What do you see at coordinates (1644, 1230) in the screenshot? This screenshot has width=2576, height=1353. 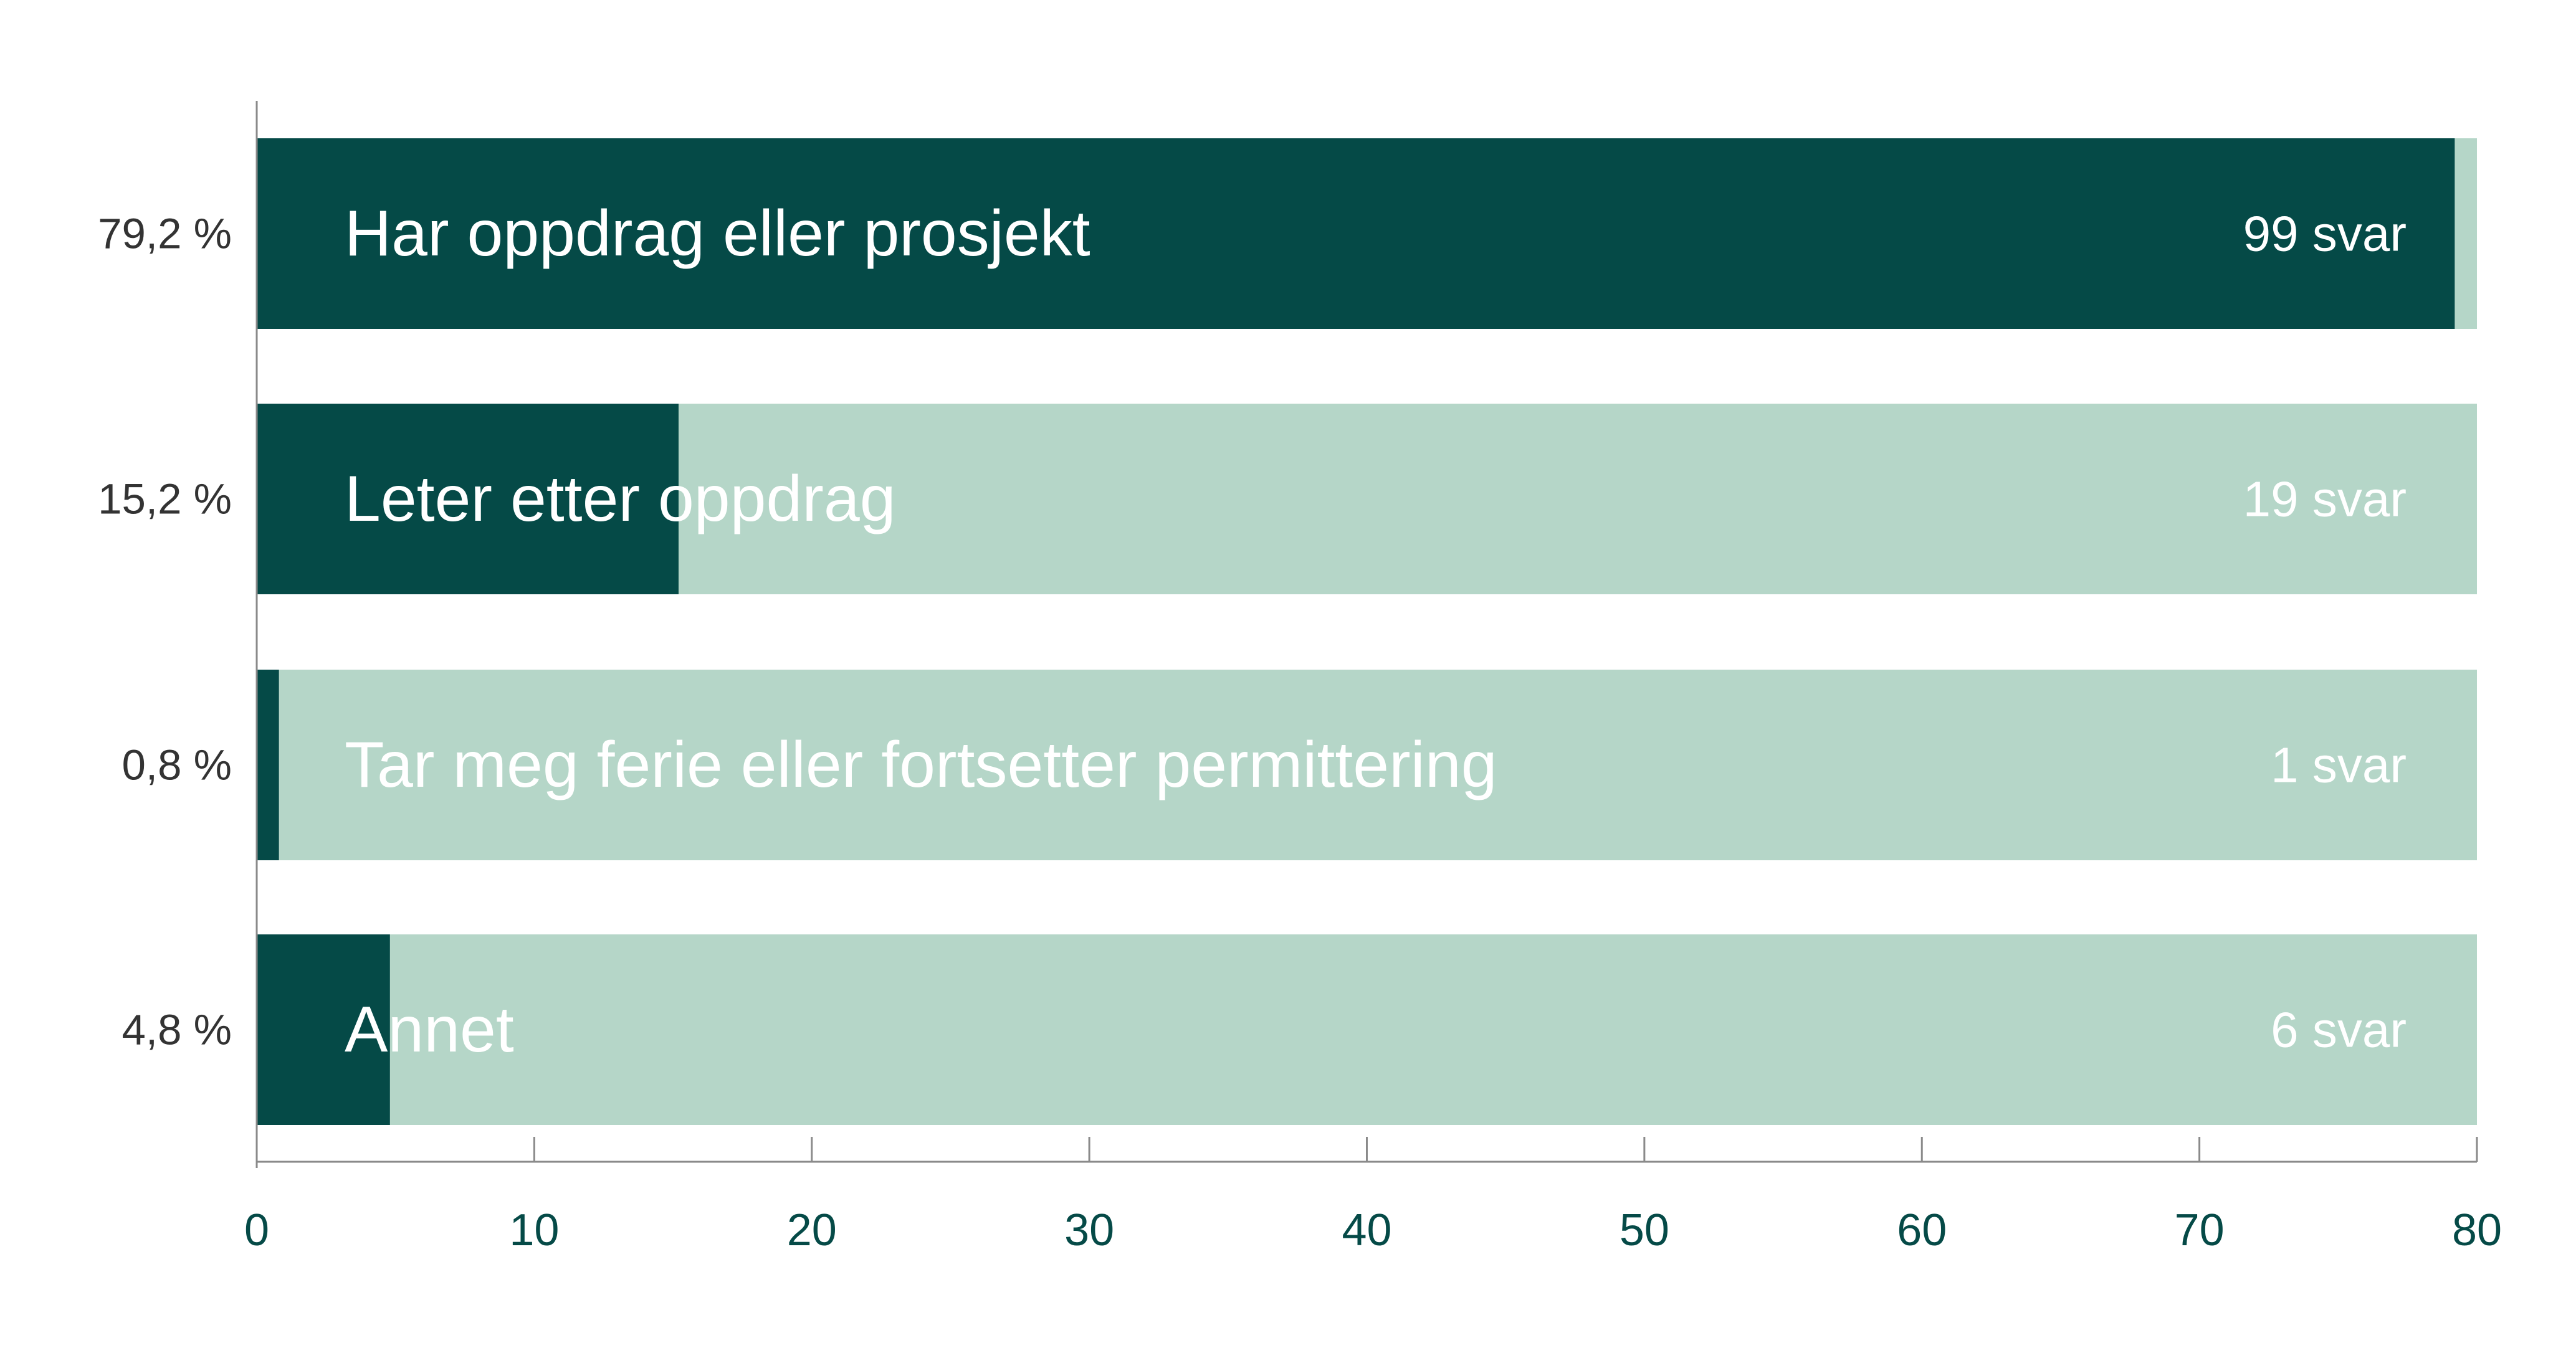 I see `x-tick-label: 50` at bounding box center [1644, 1230].